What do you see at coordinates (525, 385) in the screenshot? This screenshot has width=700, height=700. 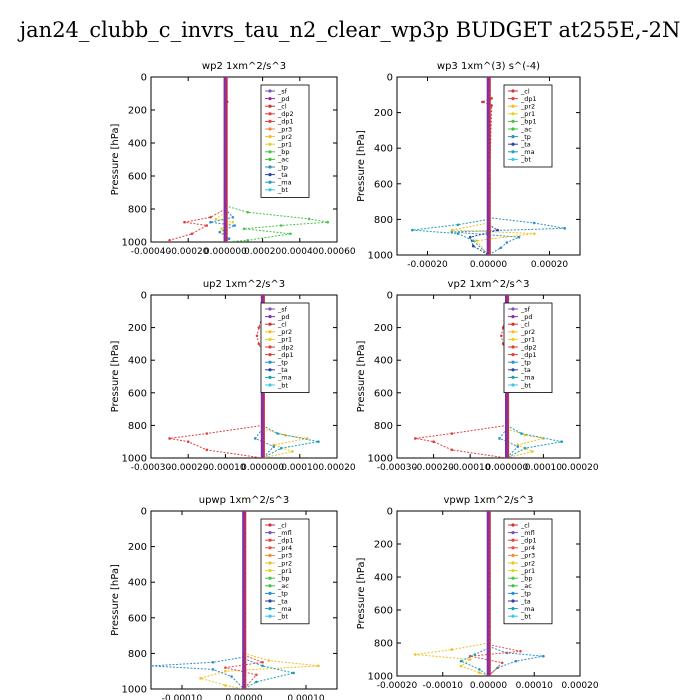 I see `legend-entry: _bt` at bounding box center [525, 385].